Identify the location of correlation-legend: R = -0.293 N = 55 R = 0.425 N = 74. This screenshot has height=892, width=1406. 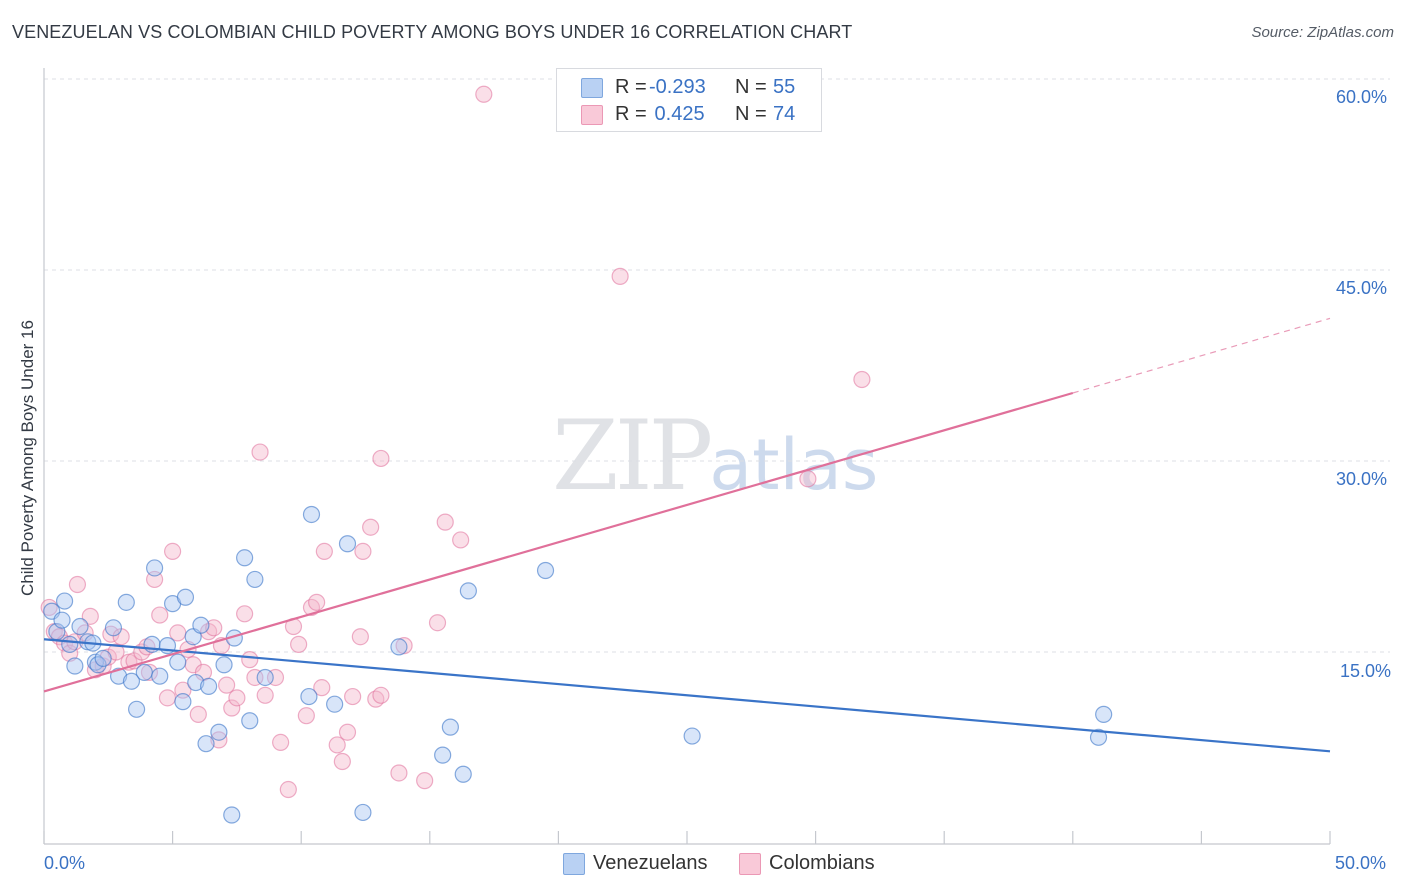
(689, 100).